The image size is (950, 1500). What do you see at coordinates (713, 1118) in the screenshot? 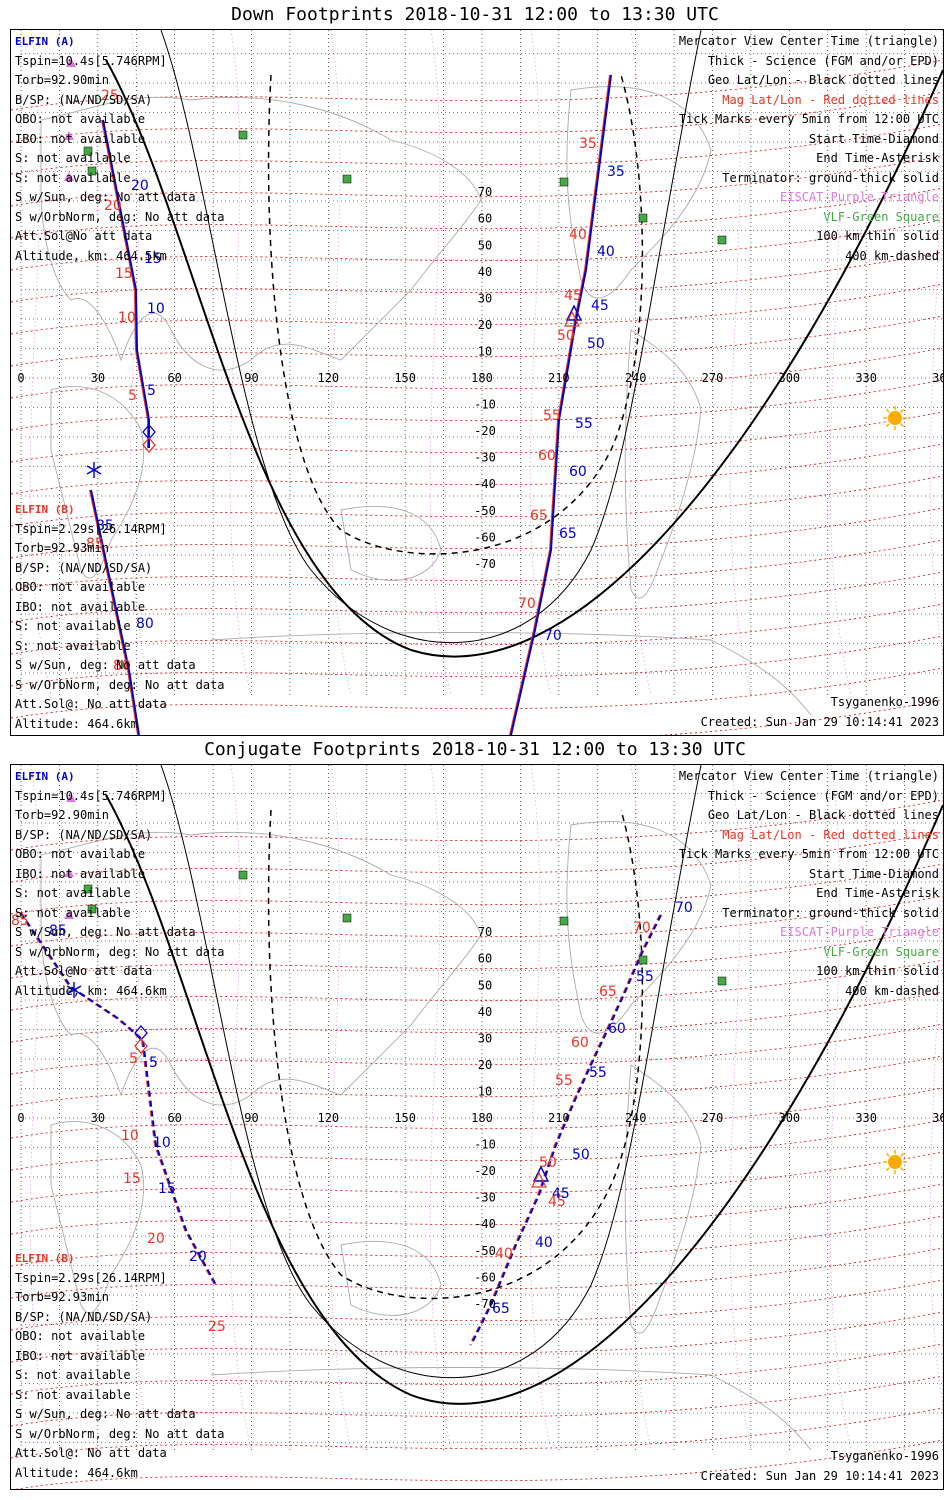
I see `lon-tick-label: 270` at bounding box center [713, 1118].